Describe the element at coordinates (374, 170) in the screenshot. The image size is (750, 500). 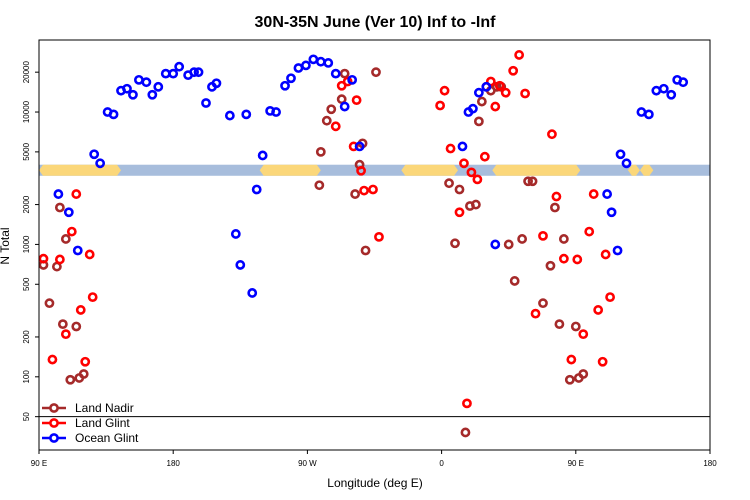
I see `land-ocean-band` at that location.